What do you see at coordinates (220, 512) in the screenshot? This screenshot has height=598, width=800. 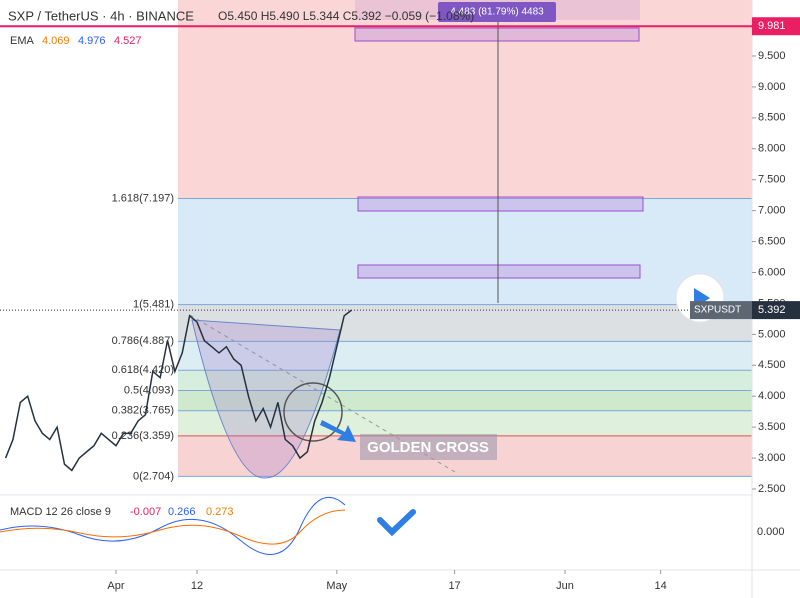 I see `macd-value: 0.273` at bounding box center [220, 512].